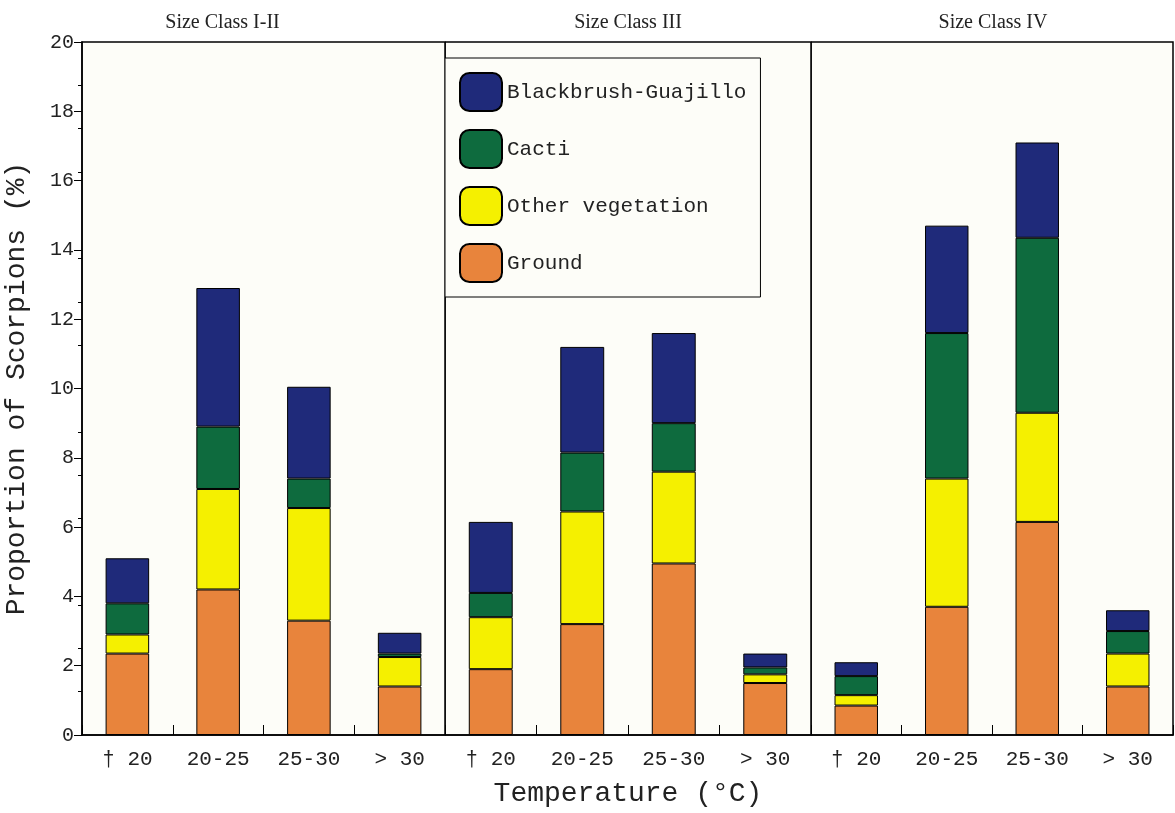 This screenshot has width=1175, height=813. What do you see at coordinates (608, 206) in the screenshot?
I see `legend-label: Other vegetation` at bounding box center [608, 206].